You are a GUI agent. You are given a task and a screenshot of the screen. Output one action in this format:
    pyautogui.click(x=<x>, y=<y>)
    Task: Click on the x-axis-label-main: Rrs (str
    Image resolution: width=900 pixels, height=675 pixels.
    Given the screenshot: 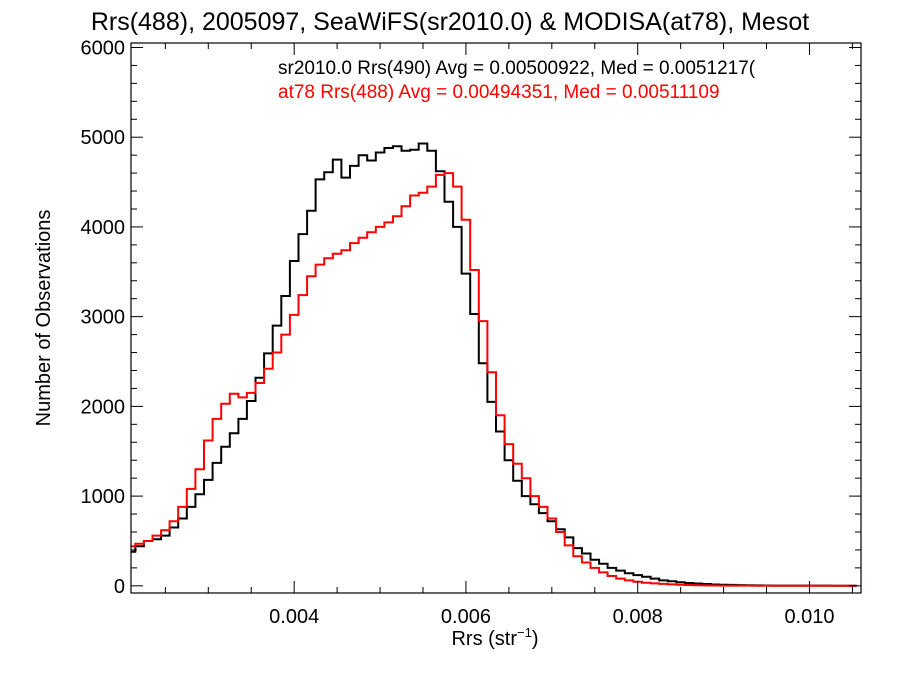 What is the action you would take?
    pyautogui.click(x=484, y=639)
    